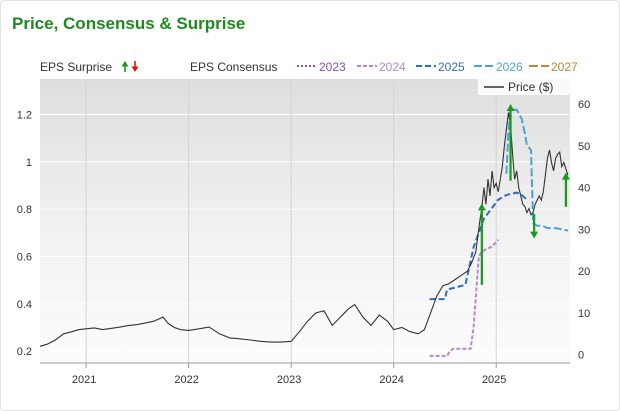  I want to click on right-tick-label: 30, so click(584, 230).